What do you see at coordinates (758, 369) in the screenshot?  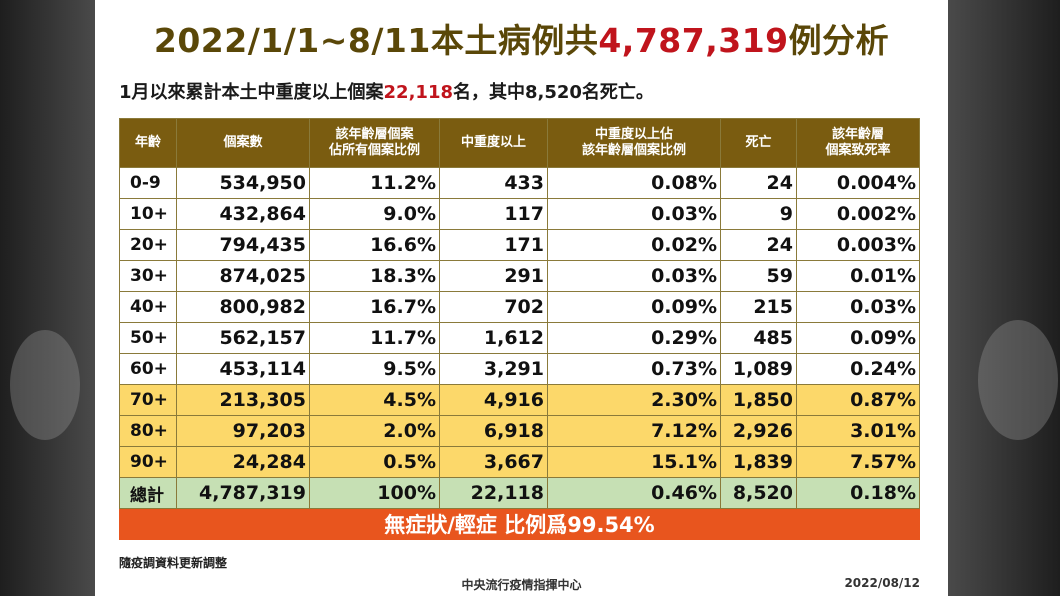 I see `table-cell: 1,089` at bounding box center [758, 369].